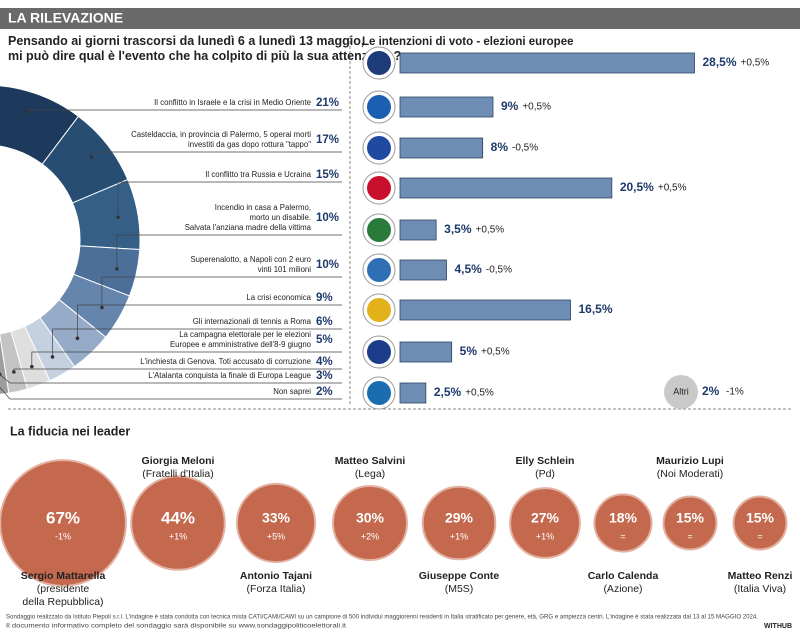 This screenshot has width=800, height=635. What do you see at coordinates (458, 229) in the screenshot?
I see `value-label: 3,5%` at bounding box center [458, 229].